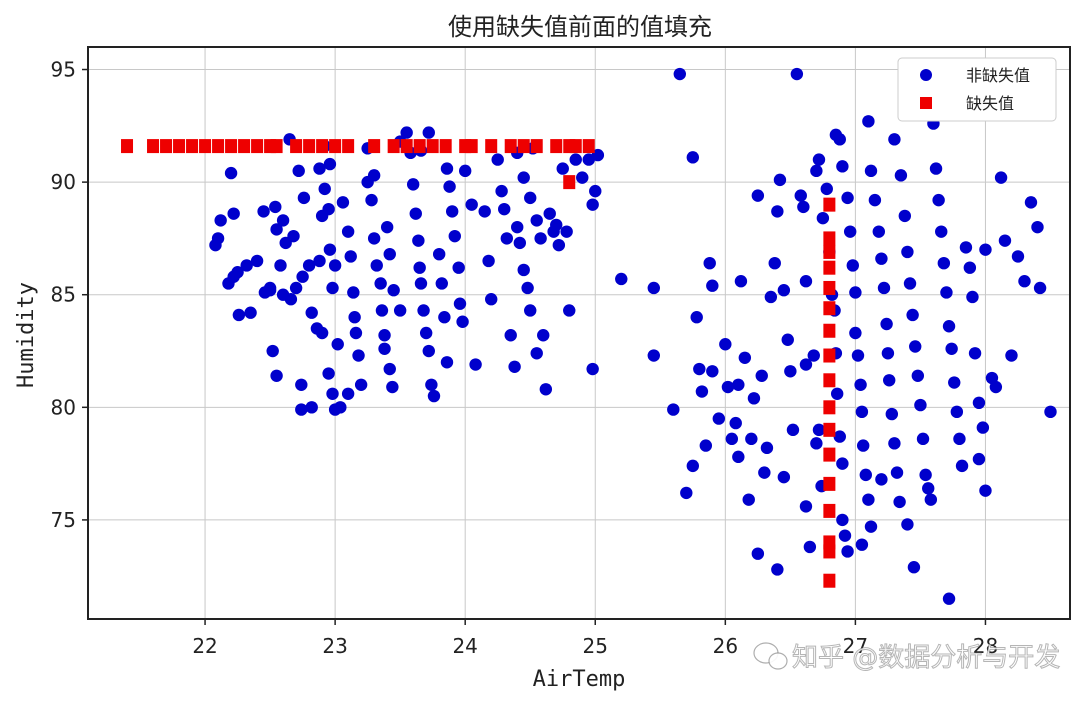 This screenshot has height=702, width=1080. What do you see at coordinates (63, 407) in the screenshot?
I see `y-tick-label: 80` at bounding box center [63, 407].